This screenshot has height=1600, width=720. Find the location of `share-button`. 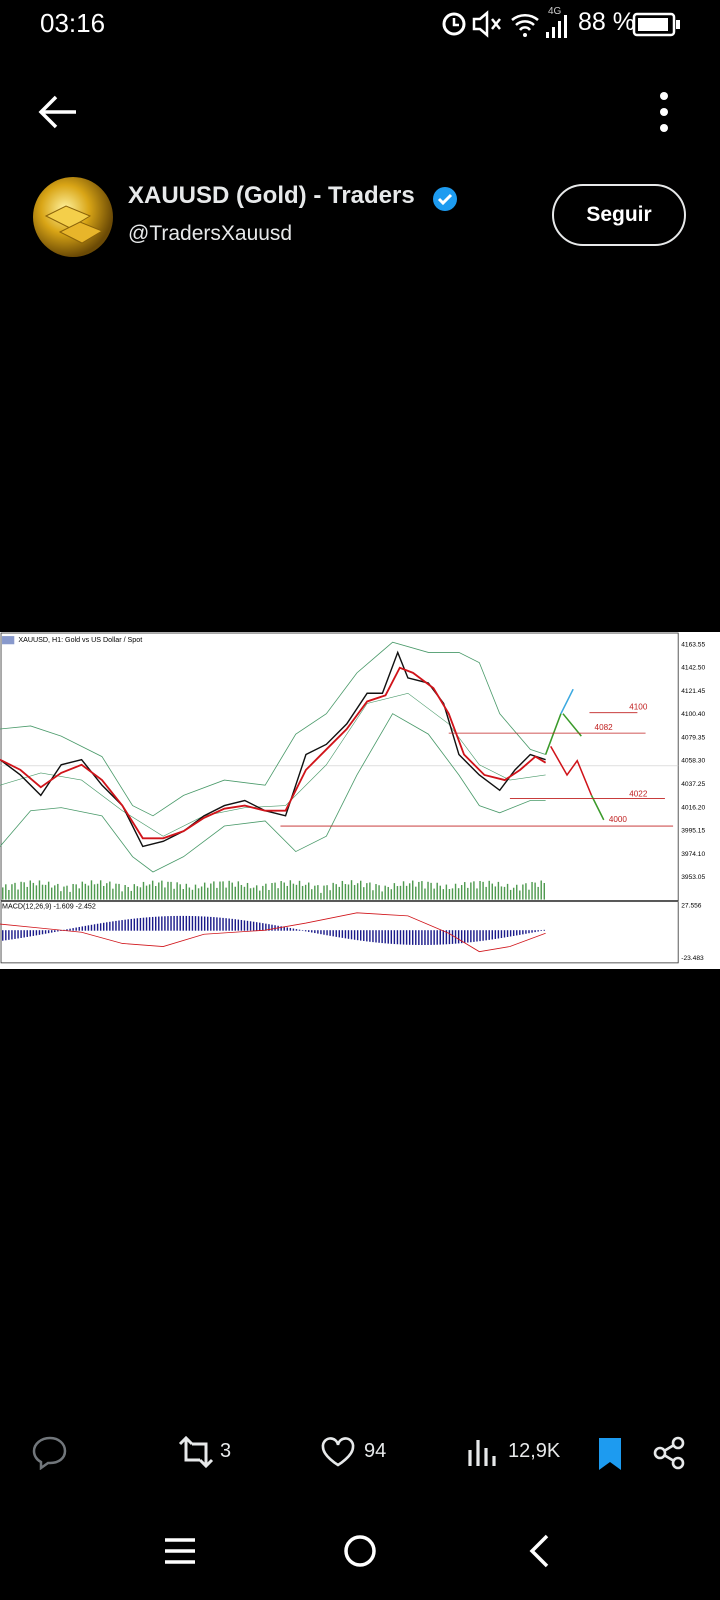

share-button is located at coordinates (670, 1453).